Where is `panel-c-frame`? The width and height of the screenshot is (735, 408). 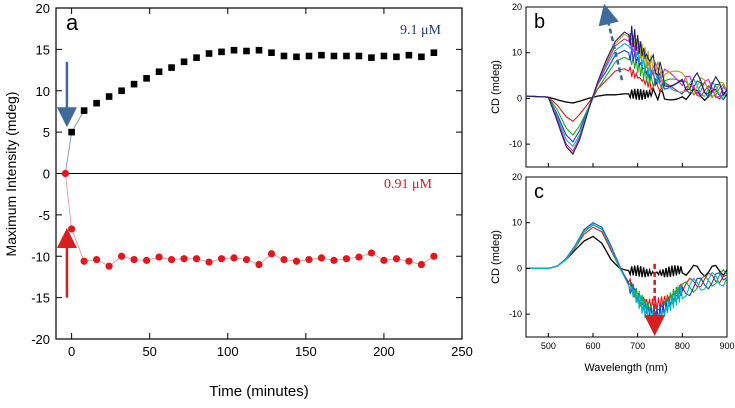 panel-c-frame is located at coordinates (626, 257).